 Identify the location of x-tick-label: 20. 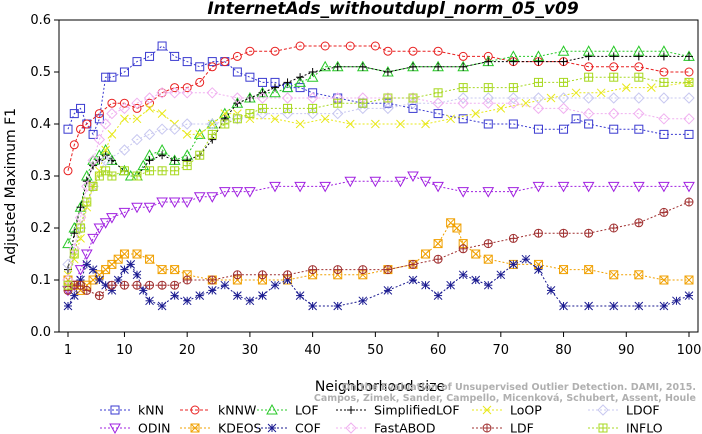
(187, 350).